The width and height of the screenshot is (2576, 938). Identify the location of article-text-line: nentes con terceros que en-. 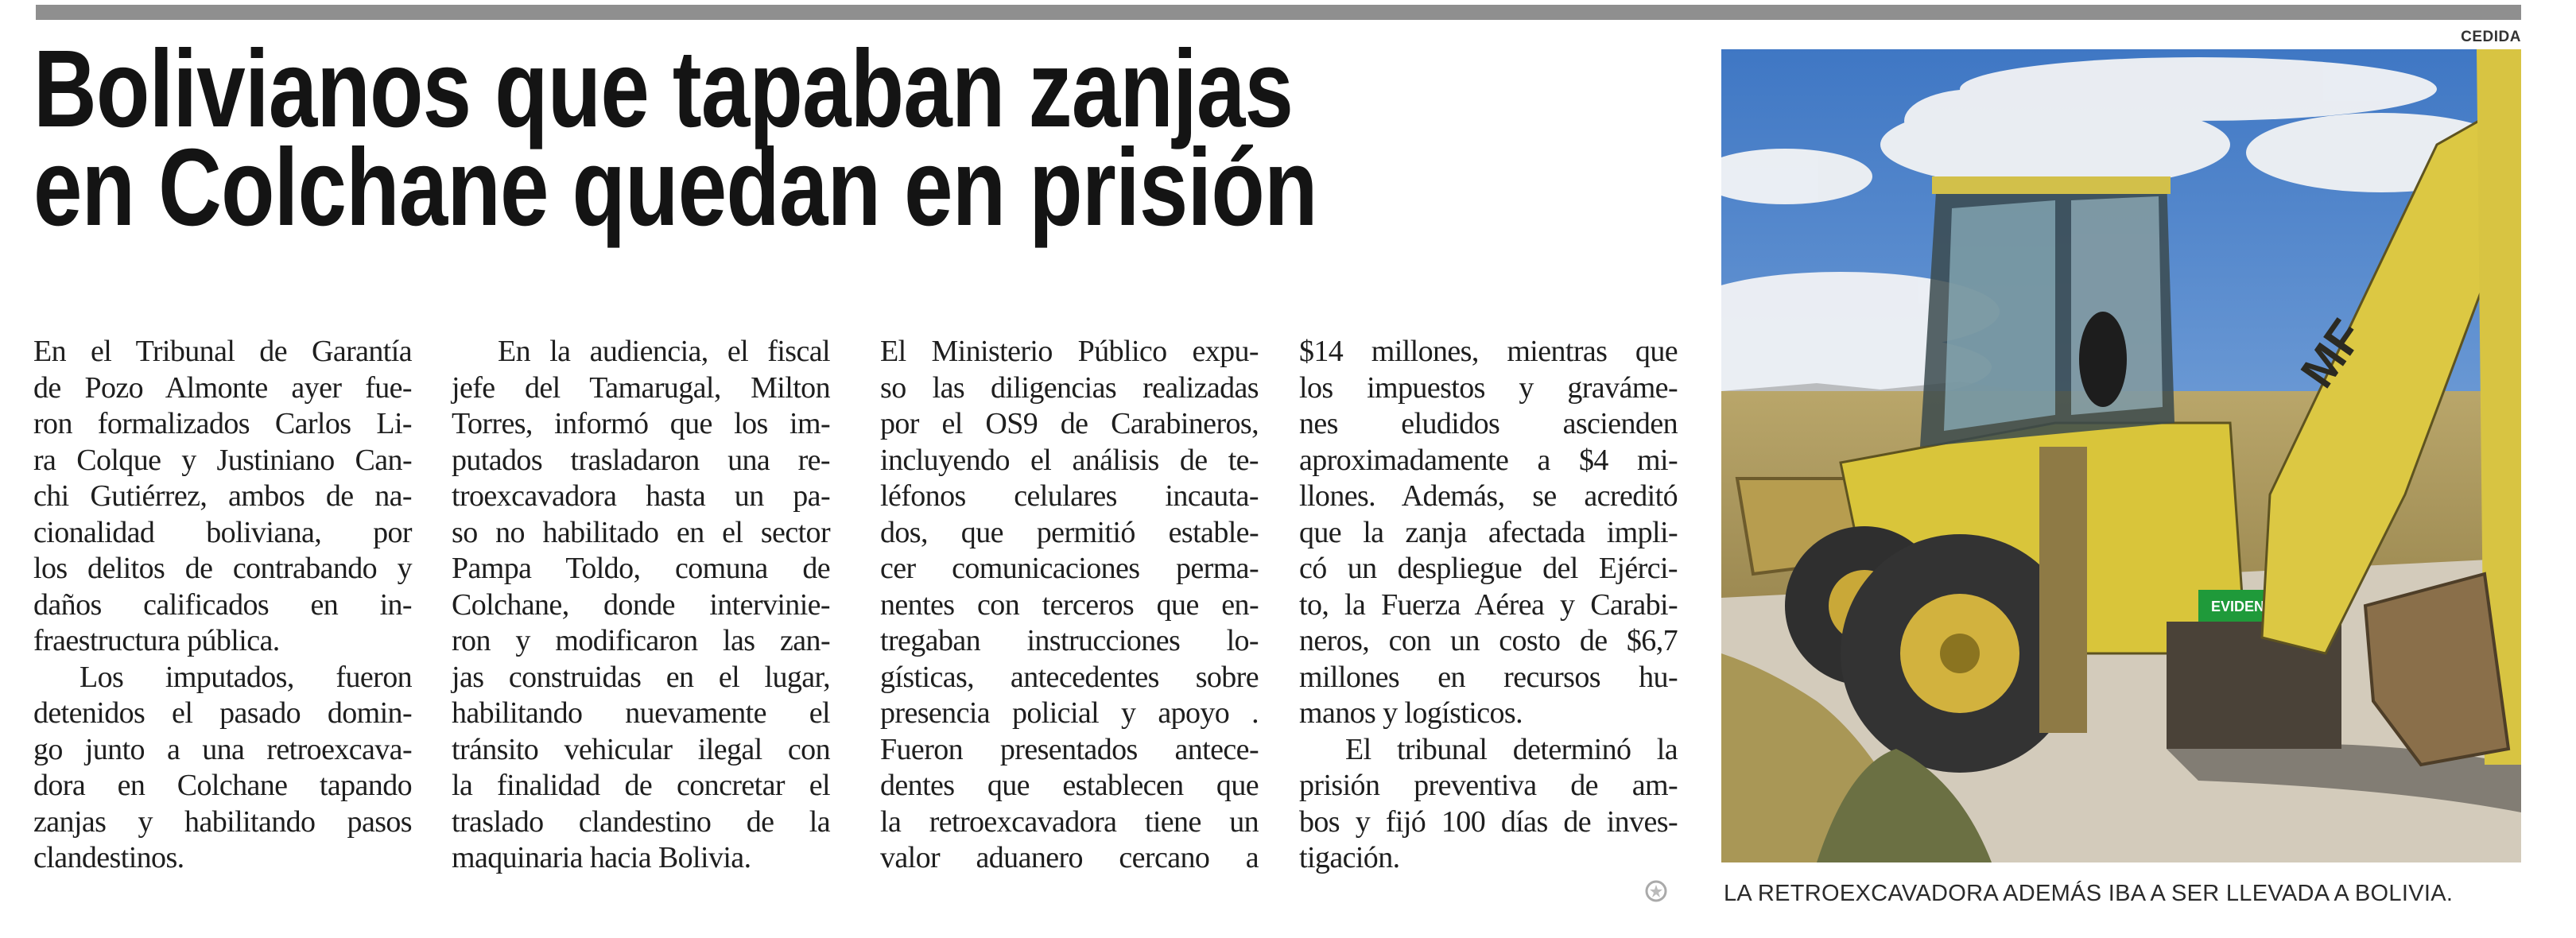
(1069, 604).